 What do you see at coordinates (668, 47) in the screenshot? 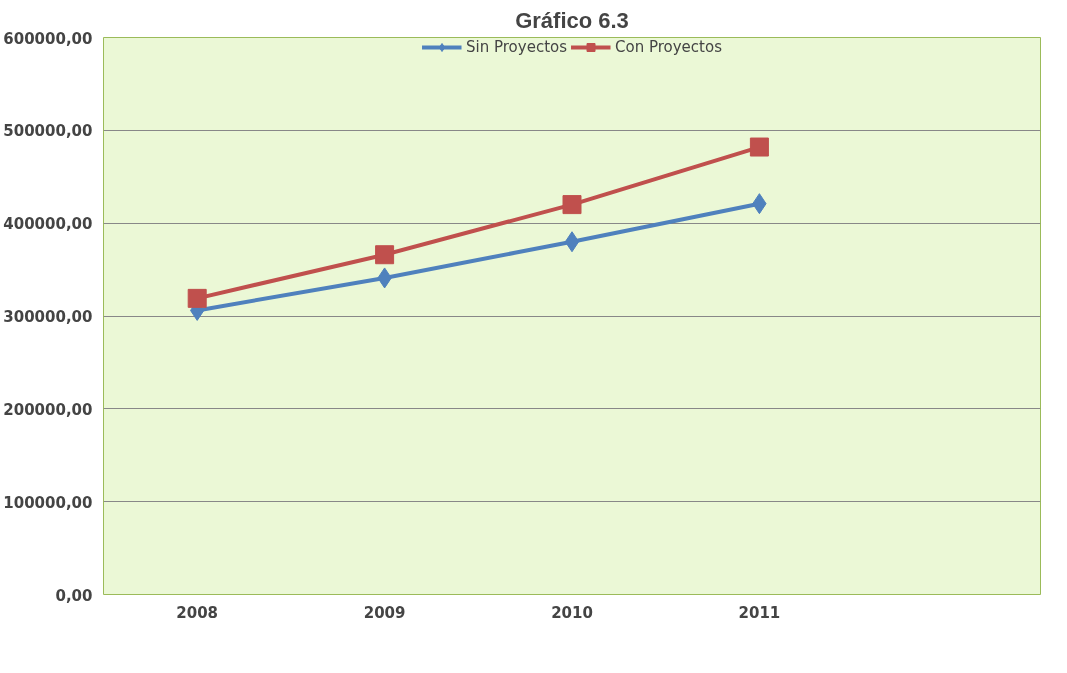
I see `legend-label: Con Proyectos` at bounding box center [668, 47].